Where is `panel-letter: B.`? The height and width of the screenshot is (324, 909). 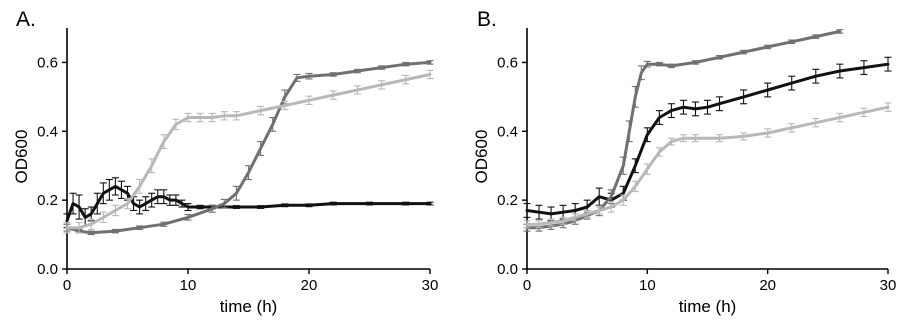
panel-letter: B. is located at coordinates (487, 19).